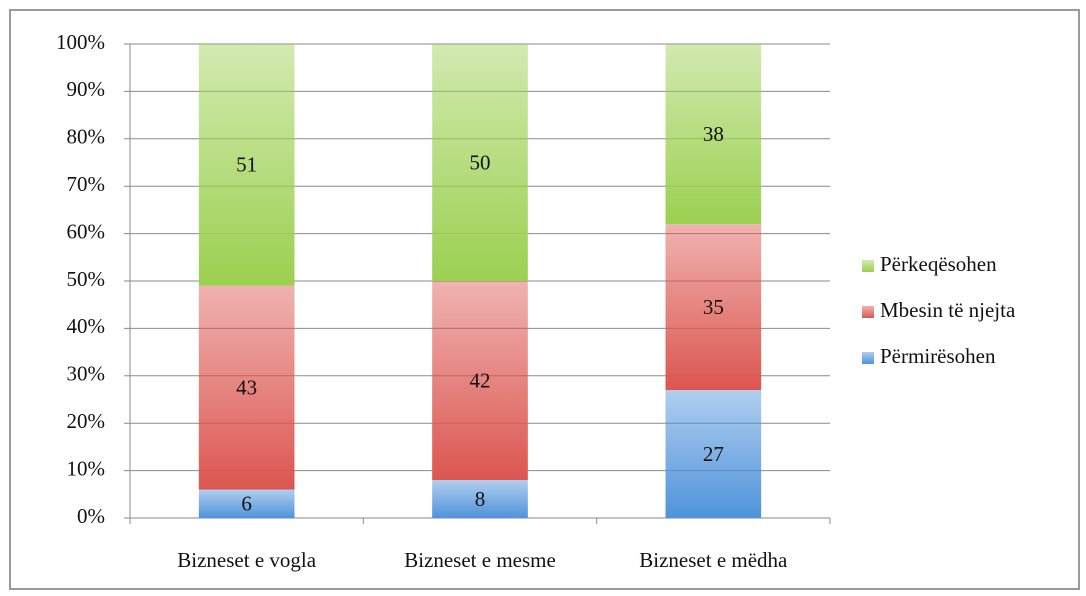 This screenshot has height=596, width=1086. Describe the element at coordinates (246, 560) in the screenshot. I see `x-tick-label: Bizneset e vogla` at that location.